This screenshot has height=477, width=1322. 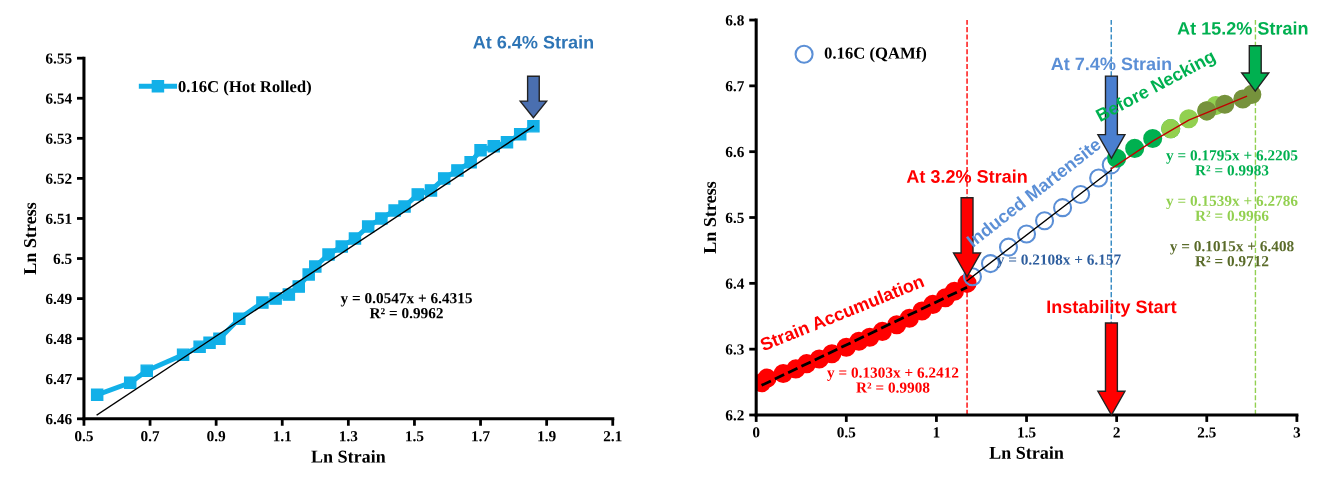 I want to click on y-tick-label: 6.47, so click(x=58, y=379).